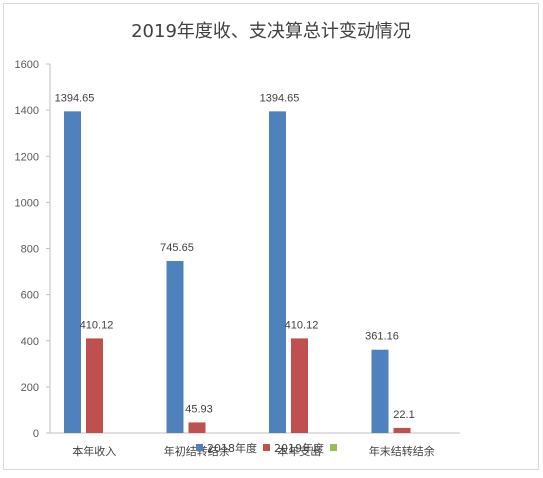 The width and height of the screenshot is (543, 478). I want to click on category-label: 本年支出, so click(299, 451).